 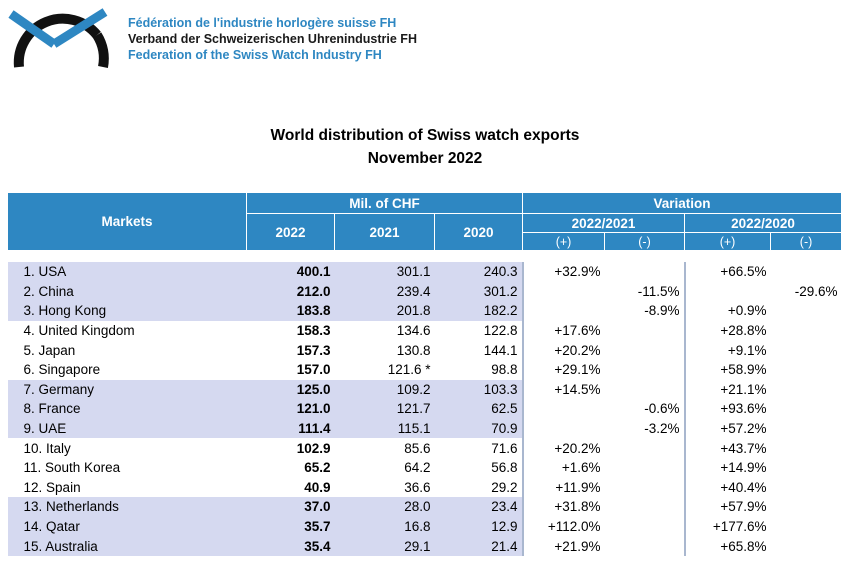 What do you see at coordinates (127, 488) in the screenshot?
I see `market-cell: 12. Spain` at bounding box center [127, 488].